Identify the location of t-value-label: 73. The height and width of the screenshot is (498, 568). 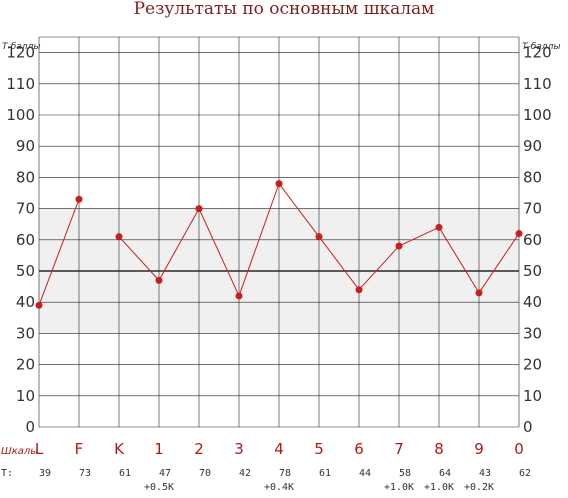
(85, 473).